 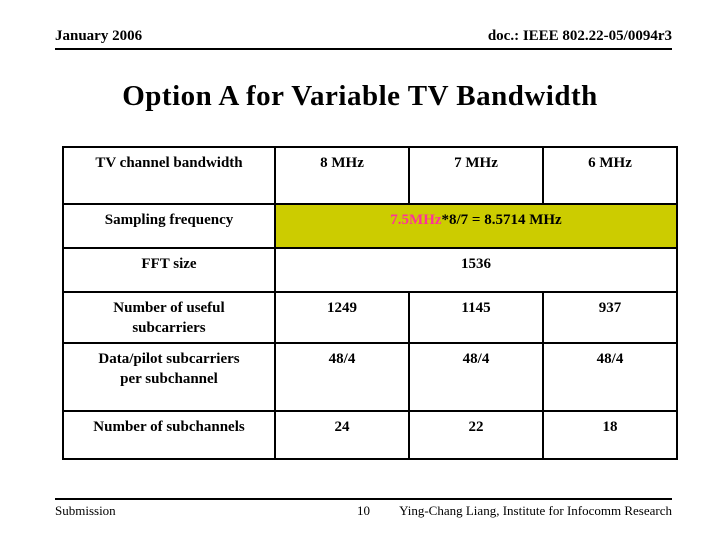 I want to click on table-cell: 22, so click(x=476, y=435).